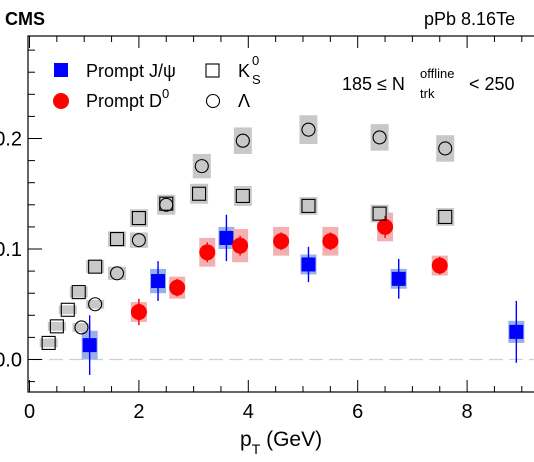  What do you see at coordinates (244, 71) in the screenshot?
I see `legend-label-k0s-main: K` at bounding box center [244, 71].